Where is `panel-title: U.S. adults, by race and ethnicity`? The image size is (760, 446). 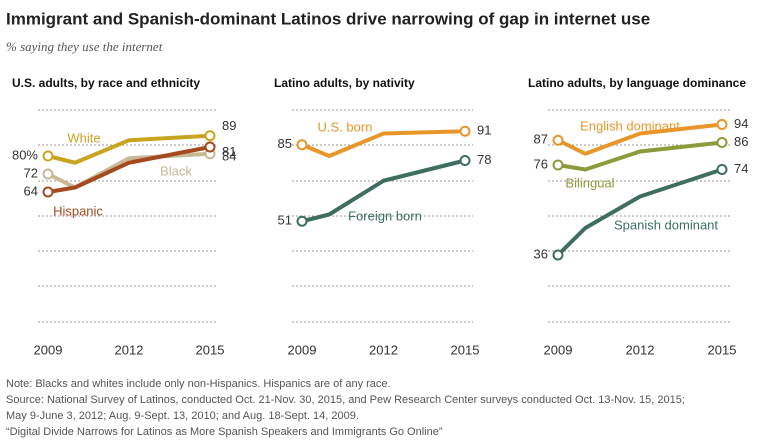
panel-title: U.S. adults, by race and ethnicity is located at coordinates (106, 83).